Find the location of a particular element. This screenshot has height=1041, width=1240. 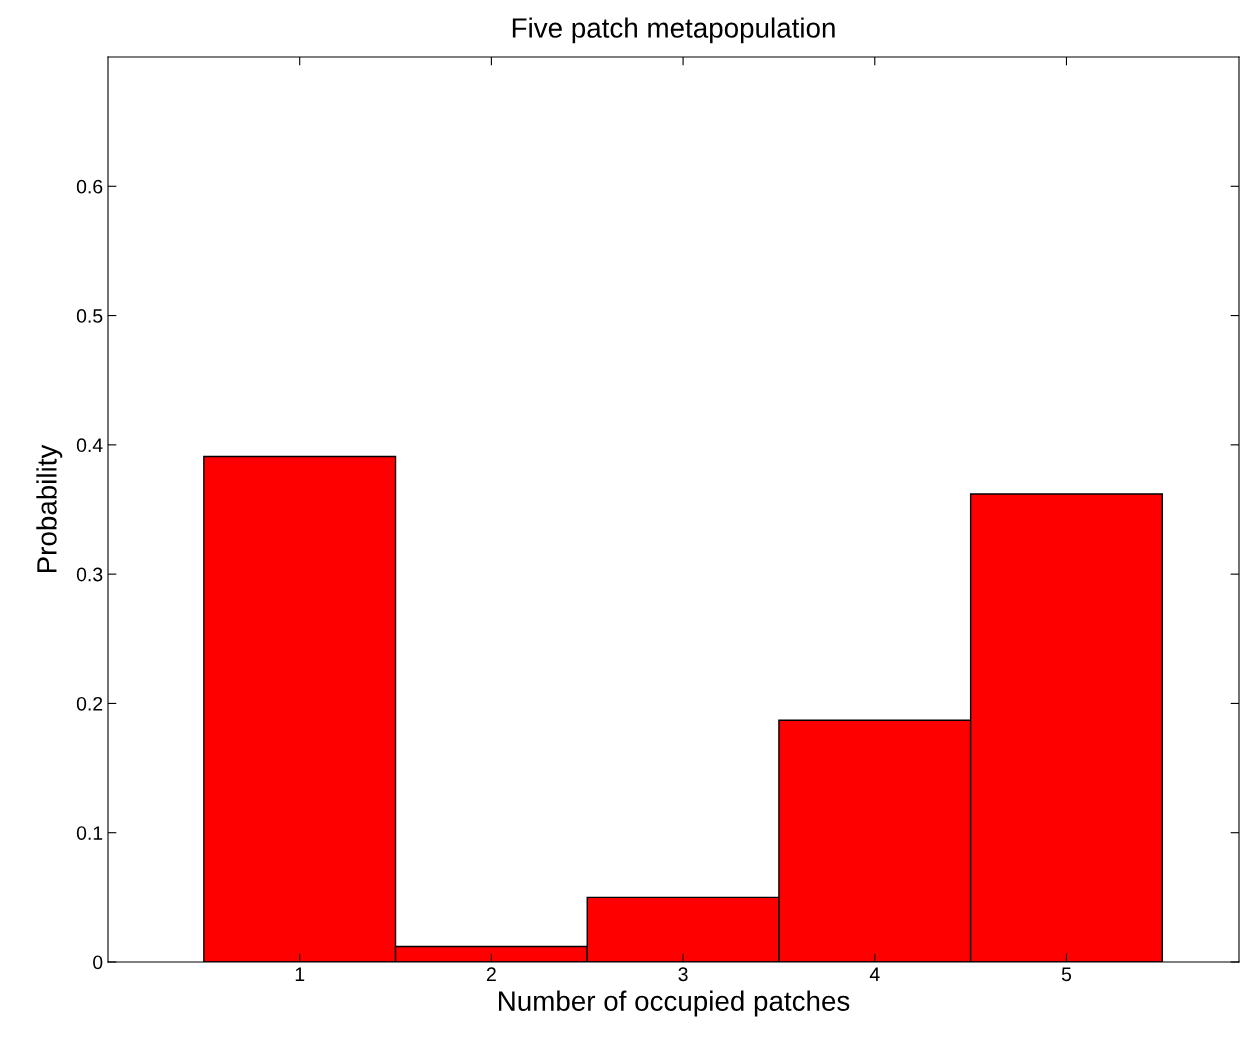

x-axis-title: Number of occupied patches is located at coordinates (674, 1003).